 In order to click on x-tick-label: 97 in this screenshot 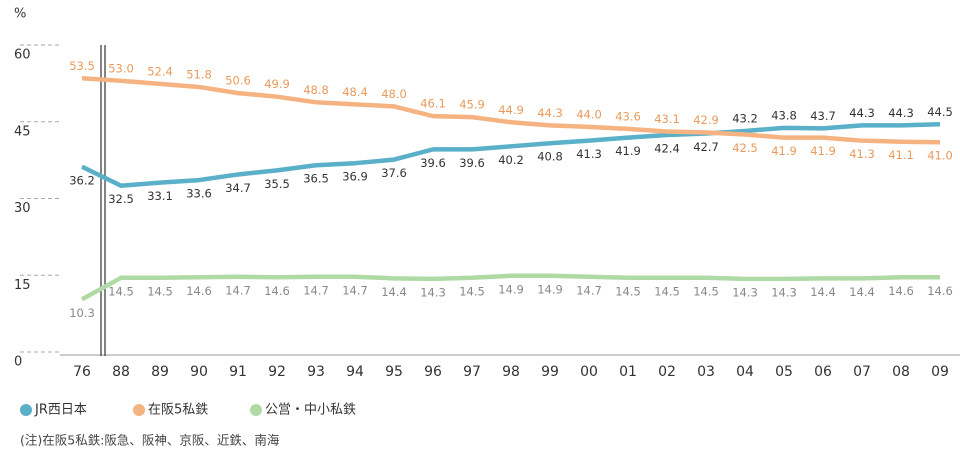, I will do `click(472, 372)`.